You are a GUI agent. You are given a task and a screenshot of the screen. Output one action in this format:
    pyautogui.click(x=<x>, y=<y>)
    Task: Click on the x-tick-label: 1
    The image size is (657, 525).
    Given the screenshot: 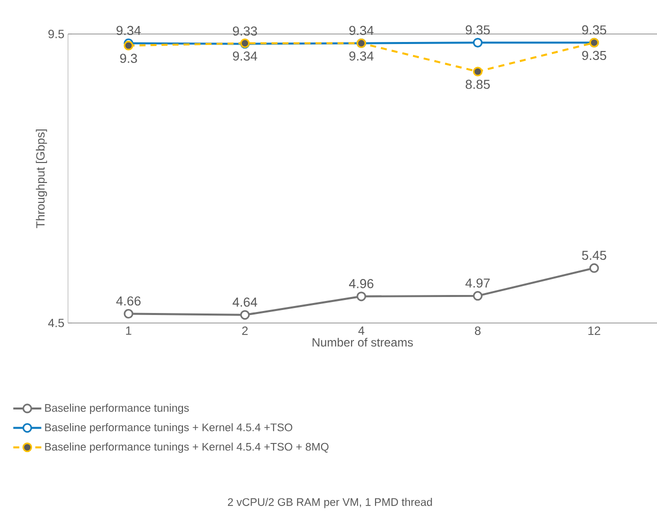 What is the action you would take?
    pyautogui.click(x=129, y=330)
    